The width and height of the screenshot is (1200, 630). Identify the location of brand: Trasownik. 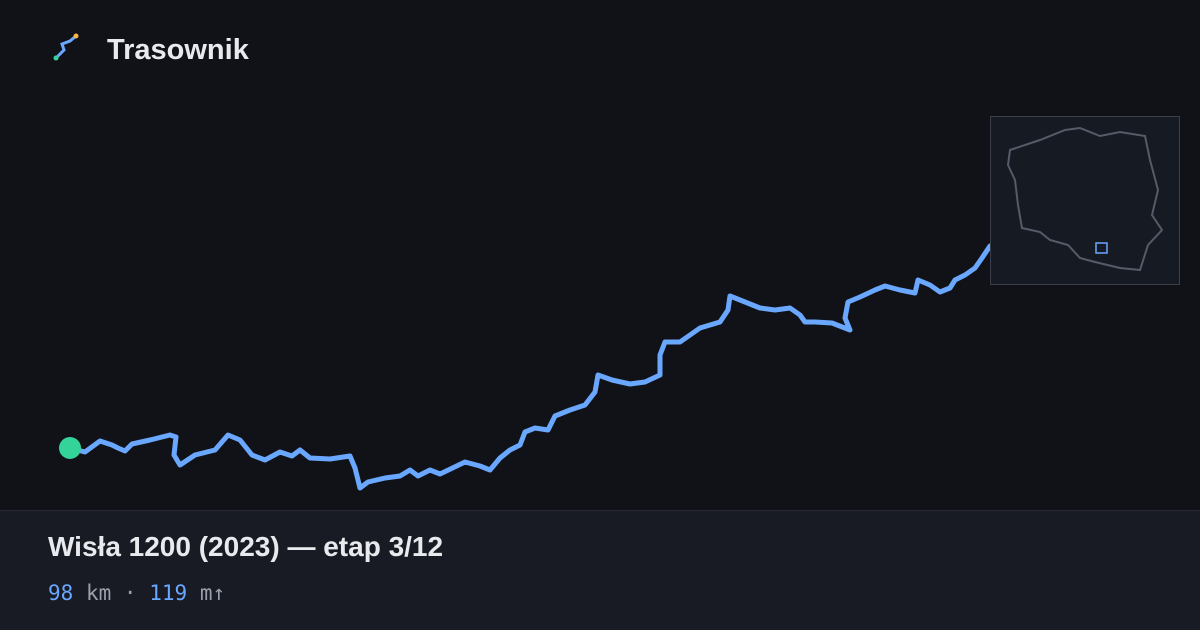
(178, 50).